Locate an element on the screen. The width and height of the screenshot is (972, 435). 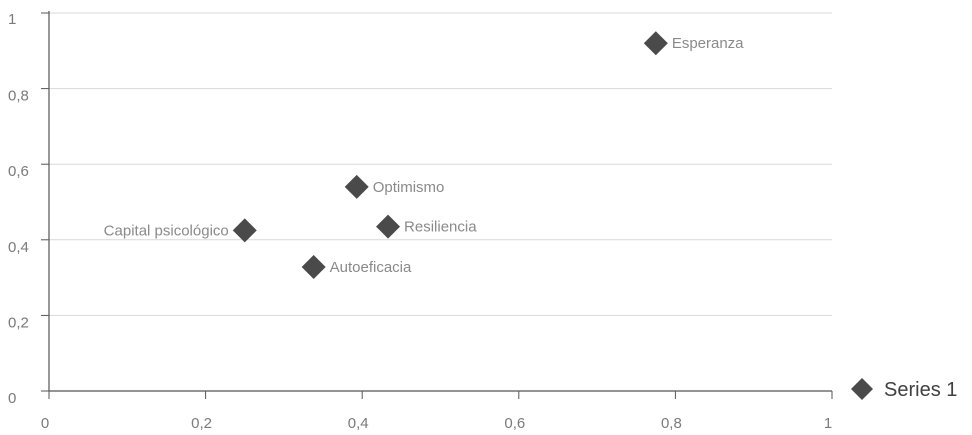
data-point-label: Resiliencia is located at coordinates (440, 227).